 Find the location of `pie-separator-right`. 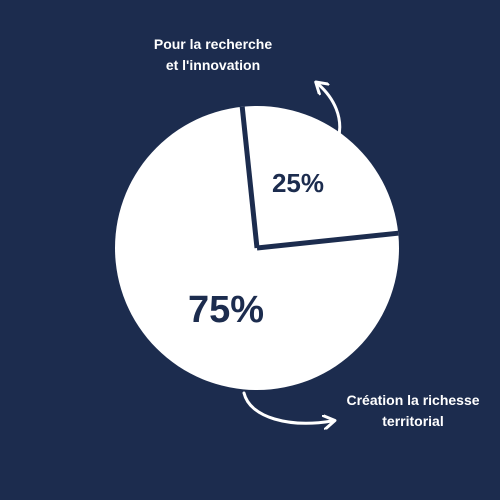

pie-separator-right is located at coordinates (327, 240).